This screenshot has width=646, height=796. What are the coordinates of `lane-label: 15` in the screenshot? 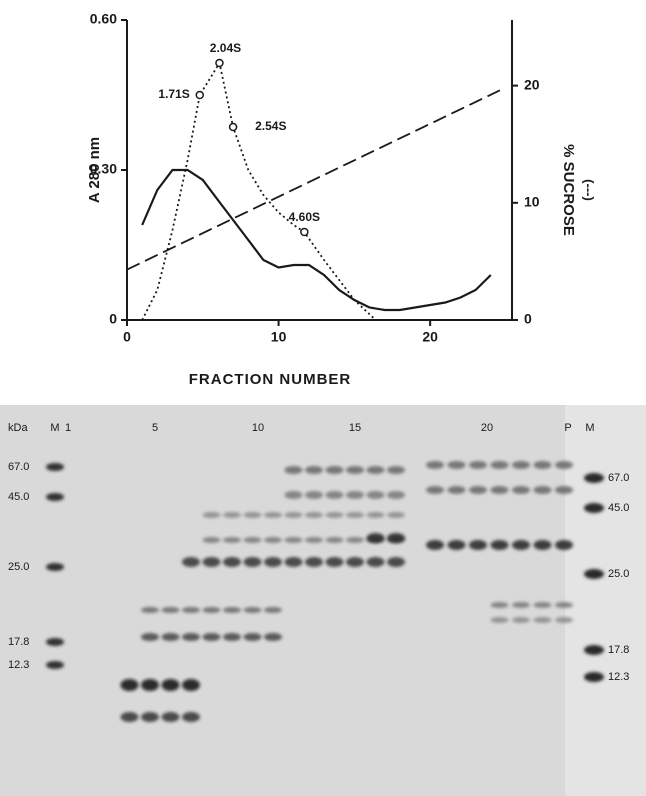 It's located at (355, 428).